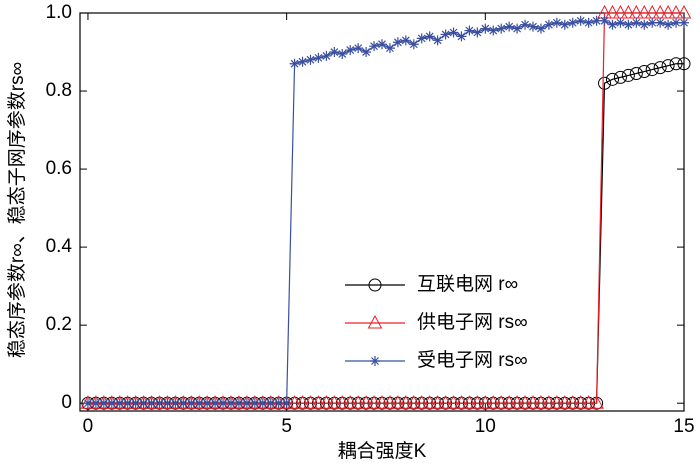 The image size is (700, 471). What do you see at coordinates (286, 426) in the screenshot?
I see `x-tick-label: 5` at bounding box center [286, 426].